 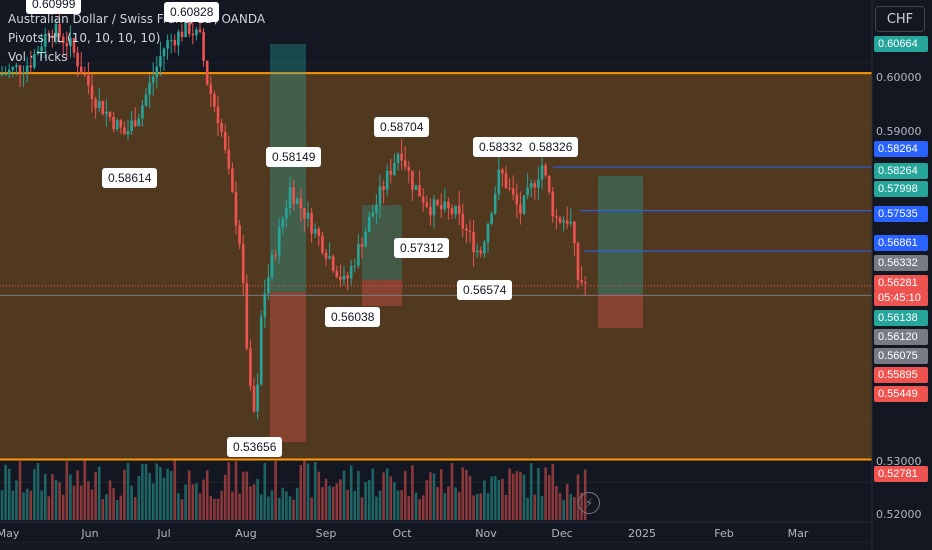 What do you see at coordinates (130, 178) in the screenshot?
I see `pivot-label: 0.58614` at bounding box center [130, 178].